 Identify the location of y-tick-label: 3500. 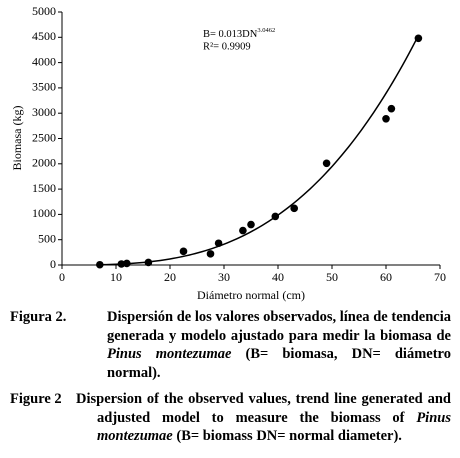
(44, 87).